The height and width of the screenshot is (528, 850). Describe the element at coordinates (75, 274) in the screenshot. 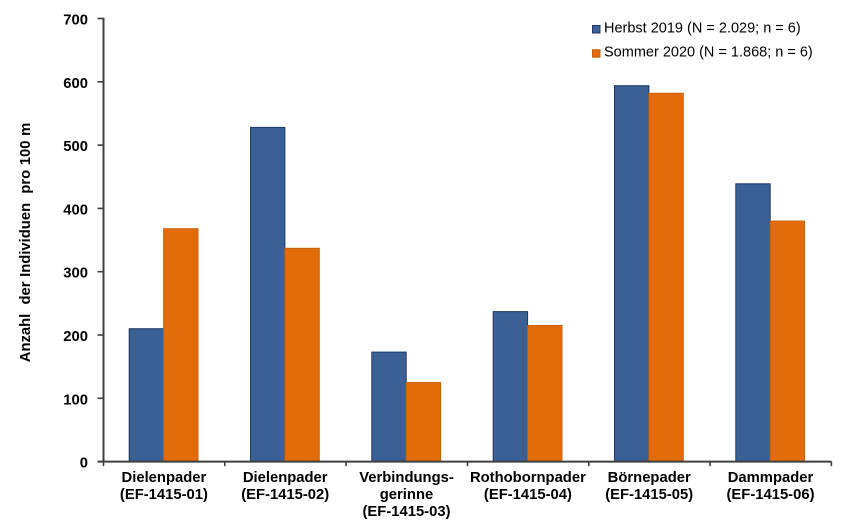

I see `svg-text: 300` at that location.